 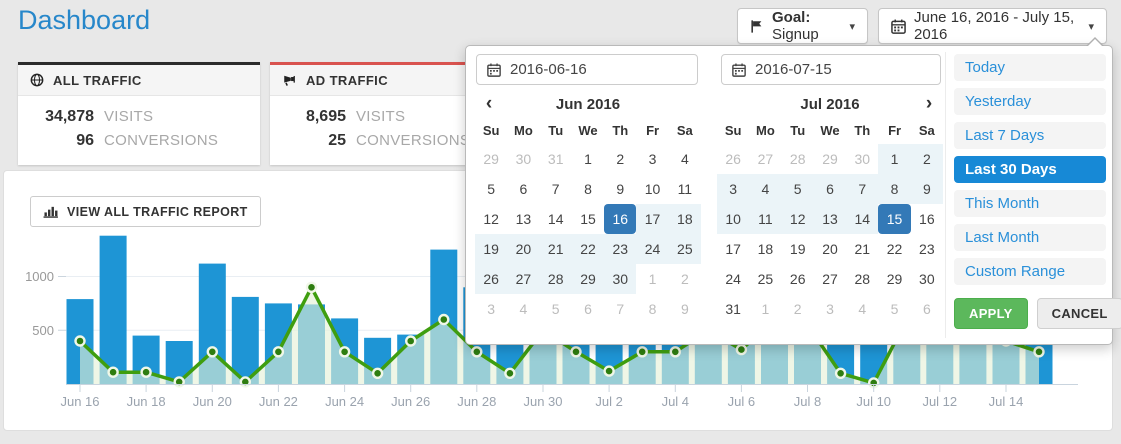 What do you see at coordinates (1030, 169) in the screenshot?
I see `preset-last-30-days: Last 30 Days` at bounding box center [1030, 169].